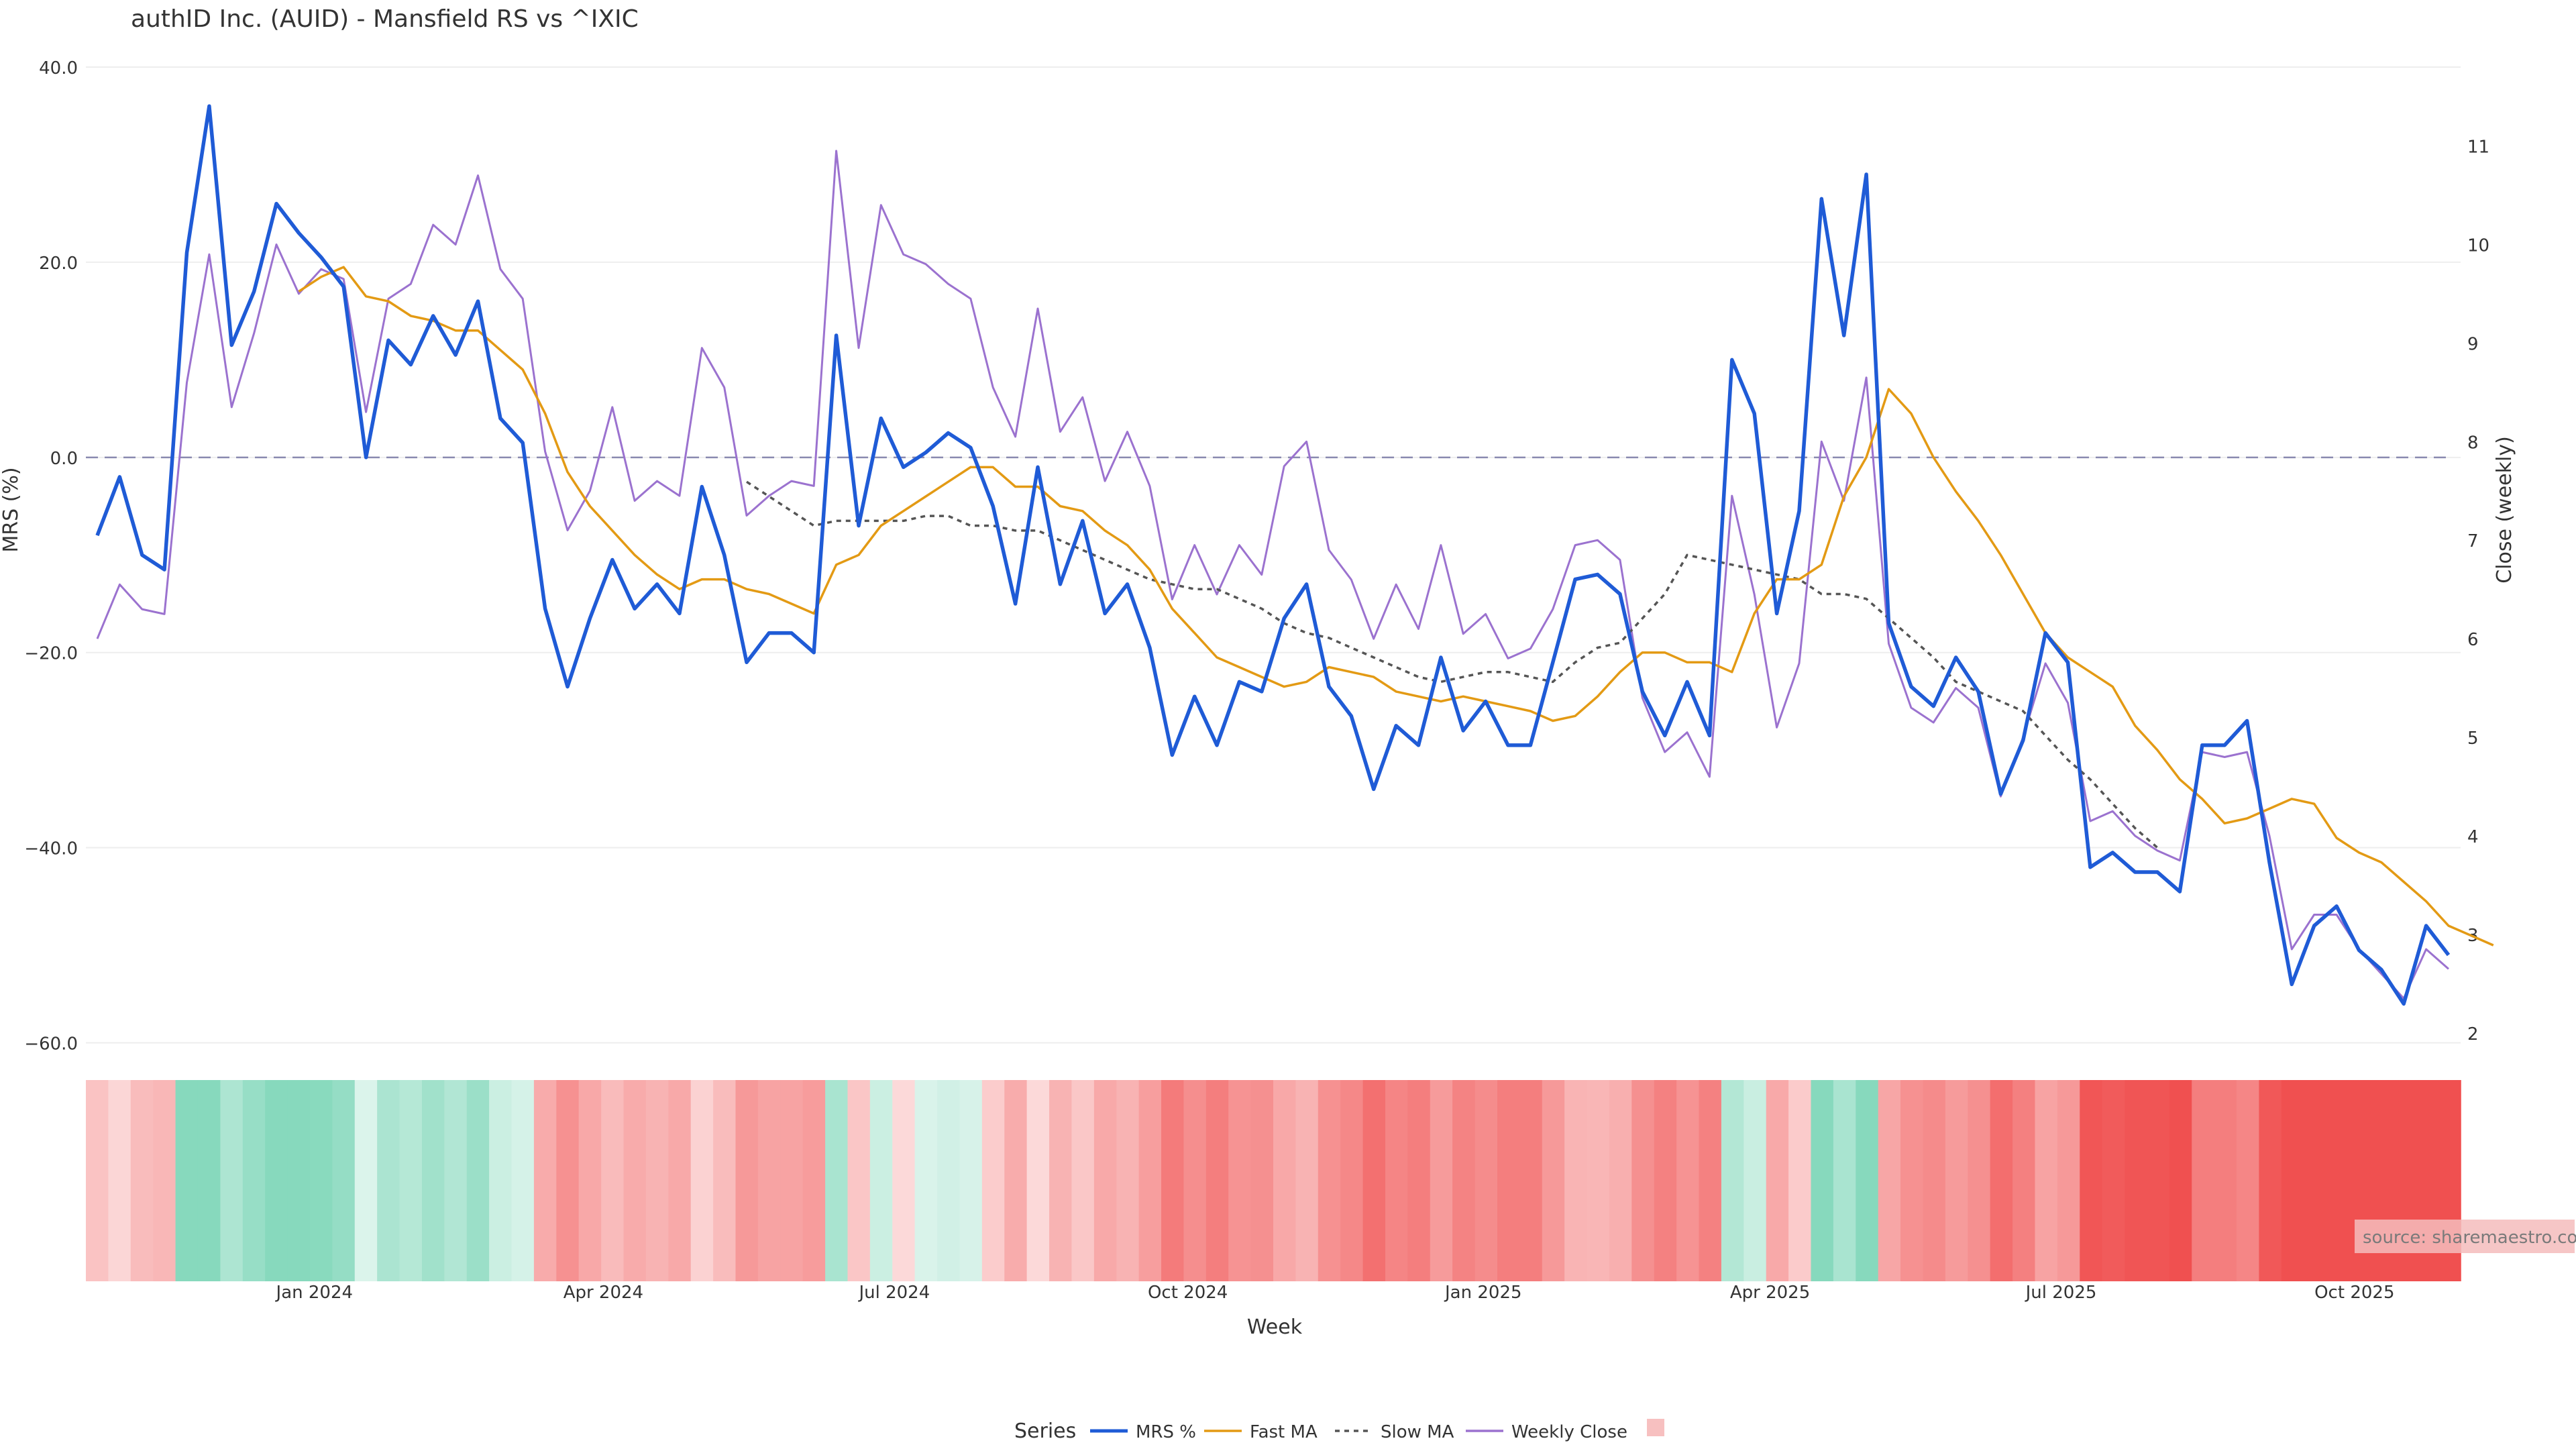  Describe the element at coordinates (2473, 344) in the screenshot. I see `y-right-tick: 9` at that location.